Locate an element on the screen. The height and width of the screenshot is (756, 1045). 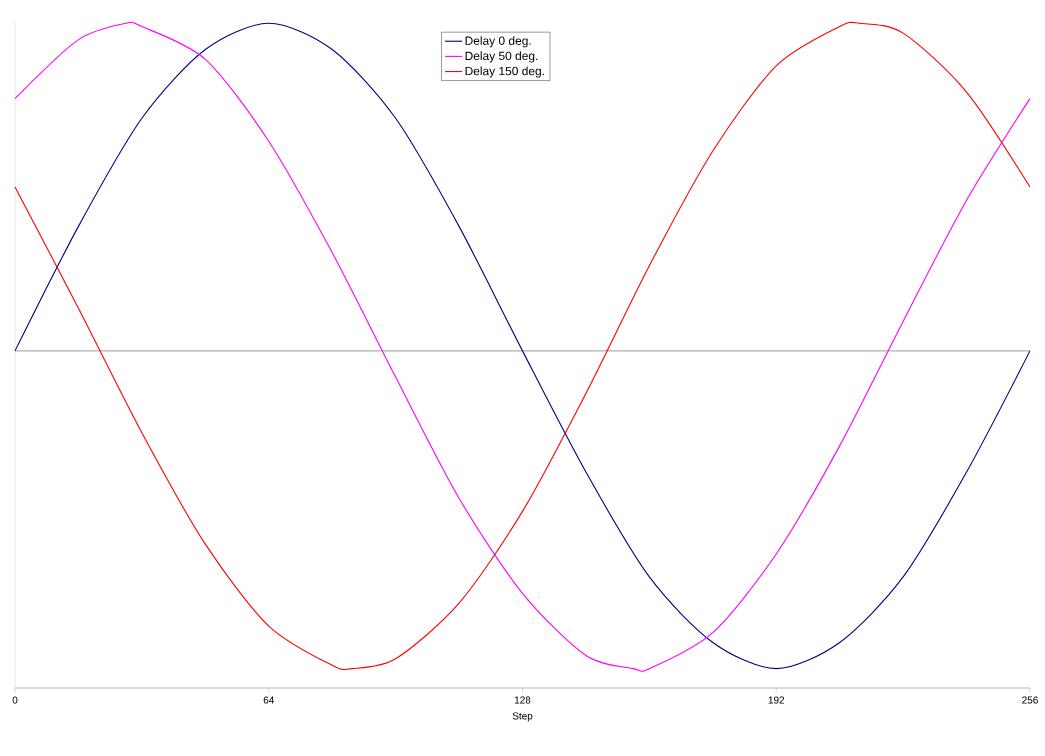
x-tick-label: 256 is located at coordinates (1030, 700).